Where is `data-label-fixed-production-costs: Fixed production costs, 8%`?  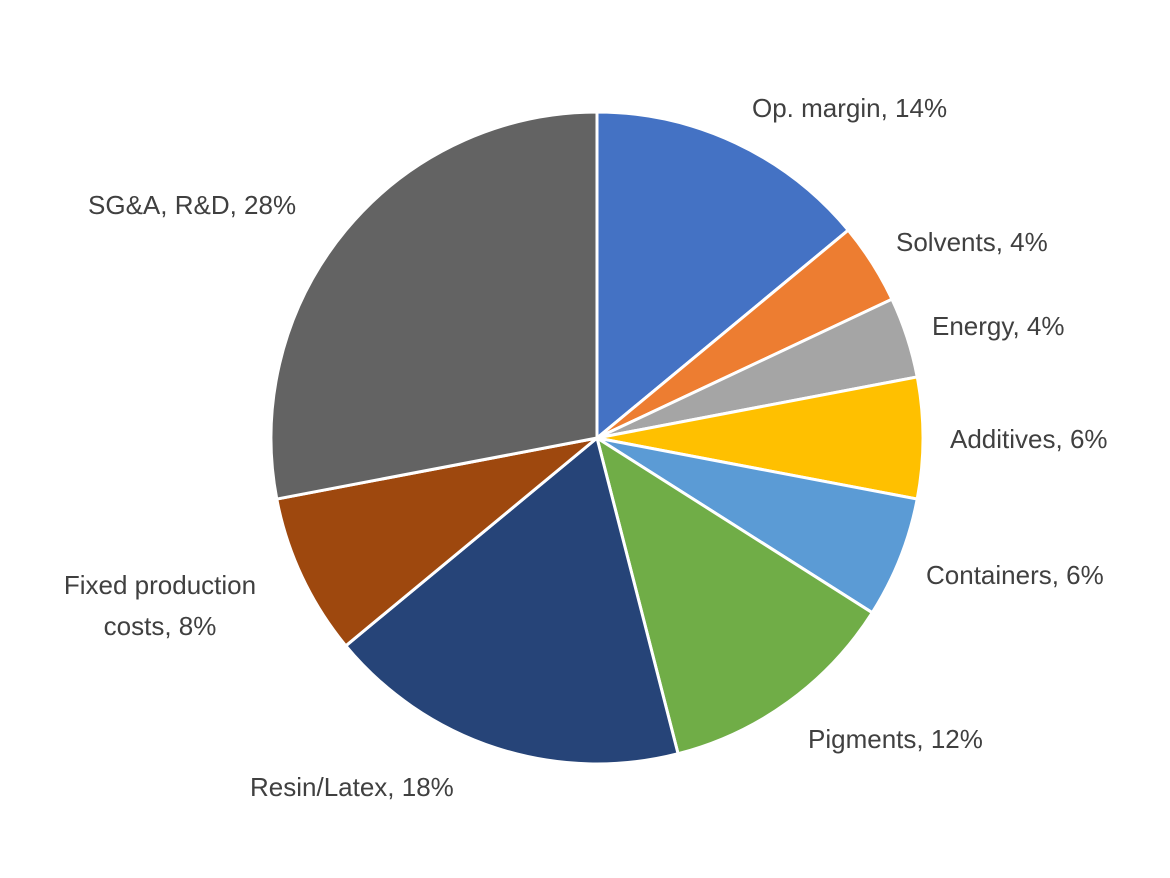
data-label-fixed-production-costs: Fixed production costs, 8% is located at coordinates (160, 605).